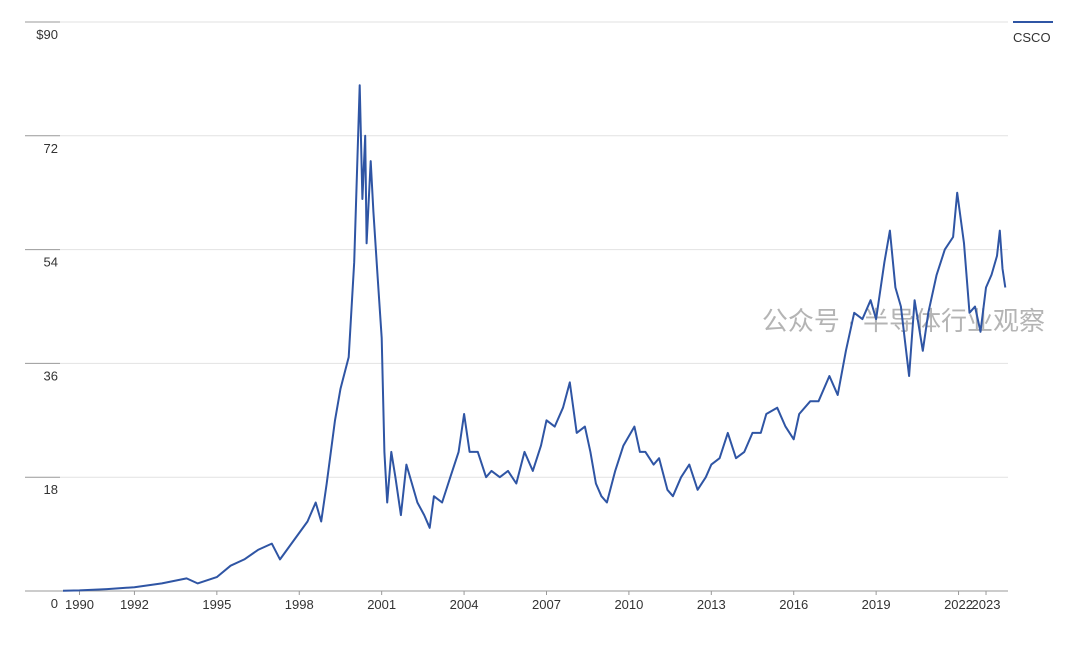 This screenshot has height=646, width=1080. Describe the element at coordinates (216, 604) in the screenshot. I see `x-tick-label: 1995` at that location.